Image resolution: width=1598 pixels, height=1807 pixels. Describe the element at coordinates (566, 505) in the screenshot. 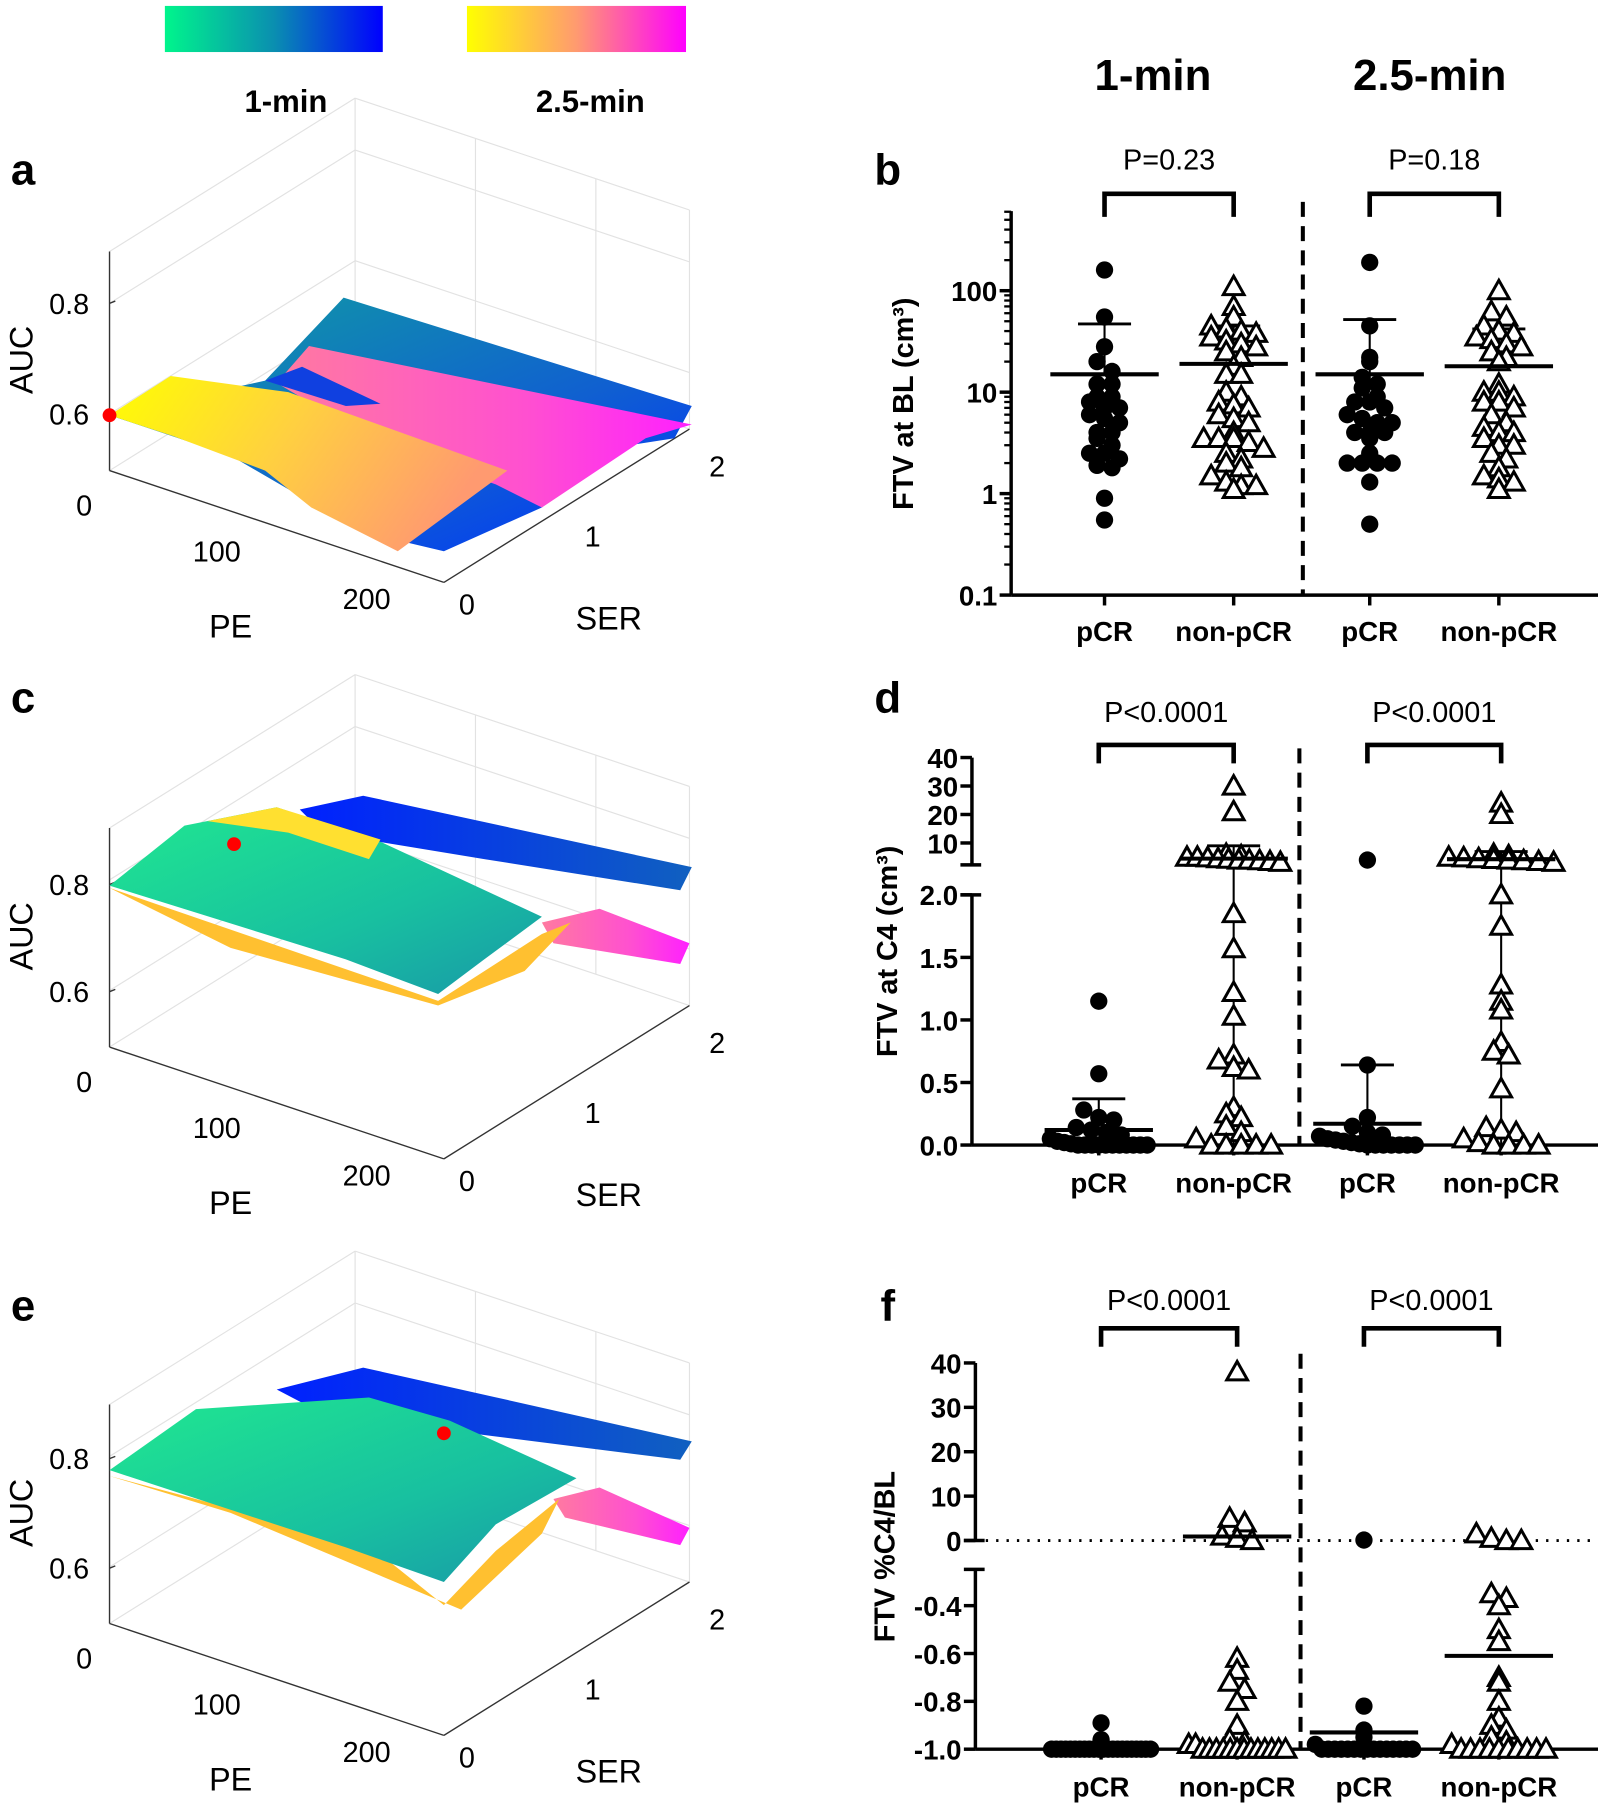

I see `ser-axis` at that location.